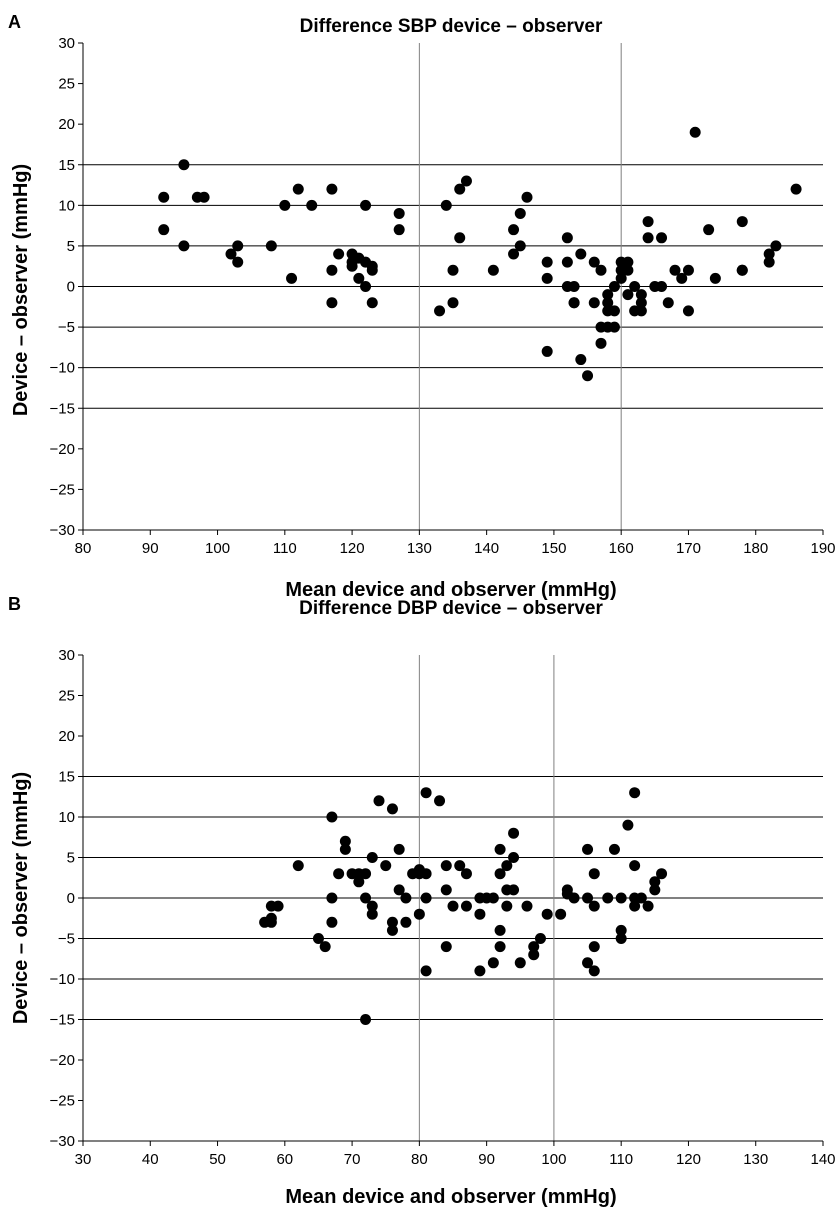 The image size is (838, 1211). What do you see at coordinates (284, 1159) in the screenshot?
I see `panel-b-x-tick-label: 60` at bounding box center [284, 1159].